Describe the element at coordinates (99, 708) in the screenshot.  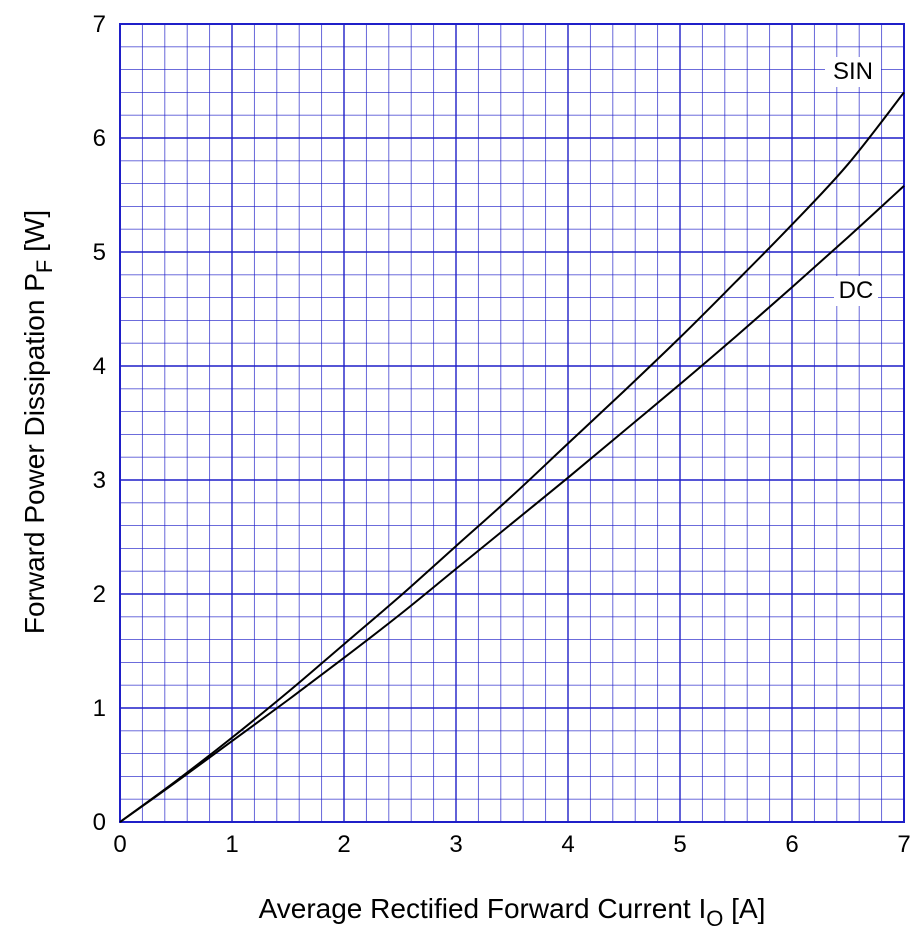
I see `y-tick-label: 1` at that location.